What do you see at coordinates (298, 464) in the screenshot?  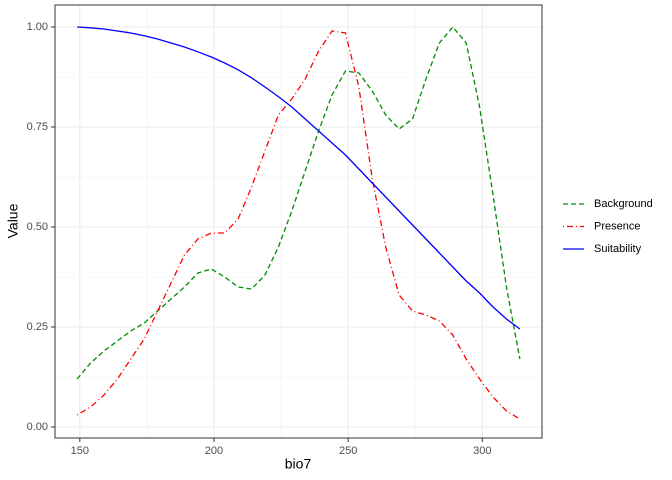 I see `x-axis-title: bio7` at bounding box center [298, 464].